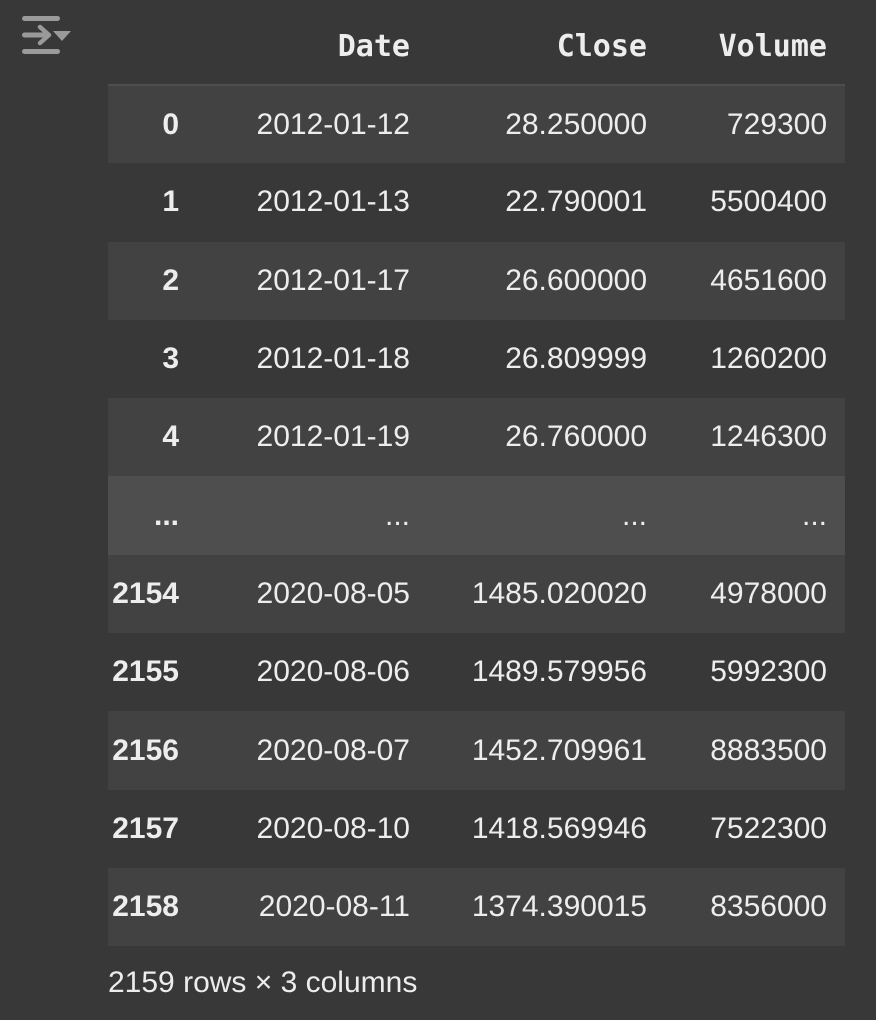  Describe the element at coordinates (559, 907) in the screenshot. I see `cell-close: 1374.390015` at that location.